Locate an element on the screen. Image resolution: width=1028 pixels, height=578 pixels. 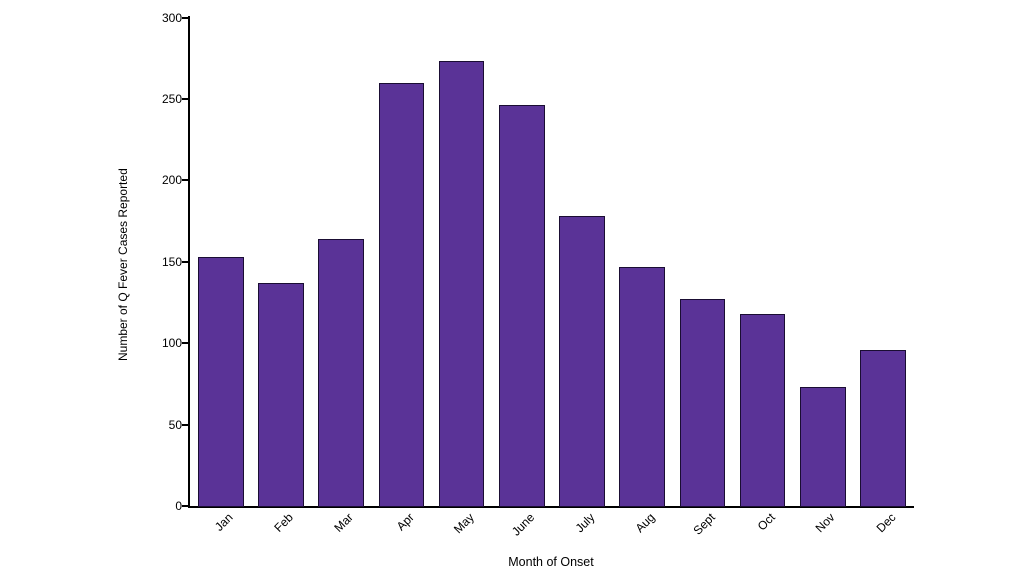
bar-oct is located at coordinates (762, 410).